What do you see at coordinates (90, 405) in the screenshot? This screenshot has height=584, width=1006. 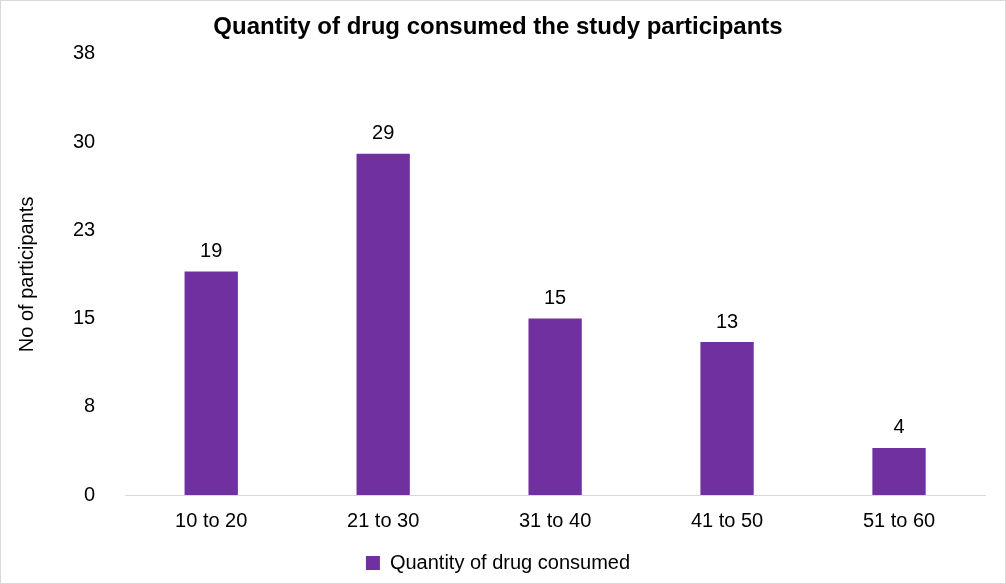 I see `y-tick-label: 8` at bounding box center [90, 405].